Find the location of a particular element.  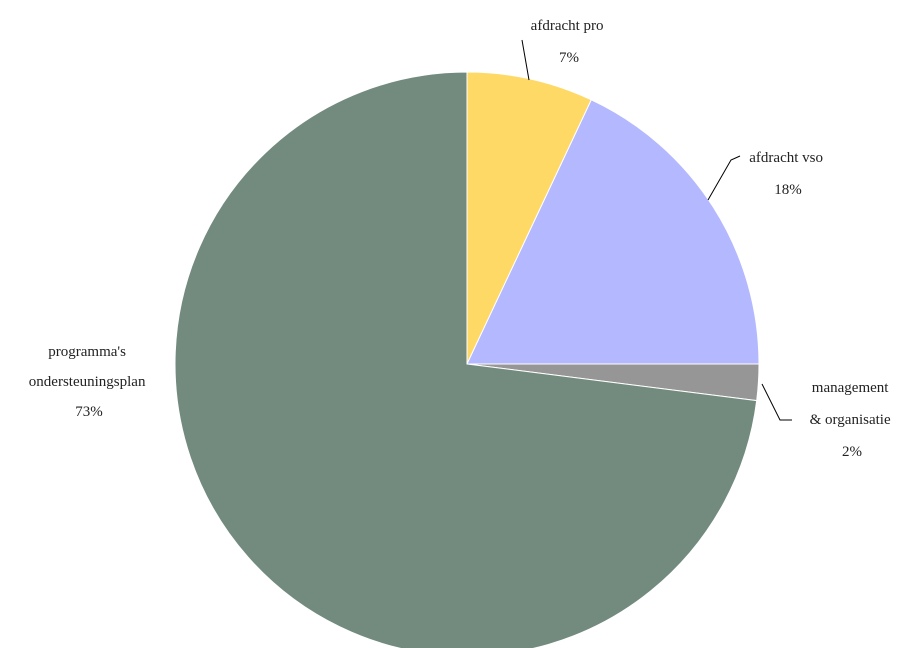

label-afdracht-pro: afdracht pro 7% is located at coordinates (569, 42).